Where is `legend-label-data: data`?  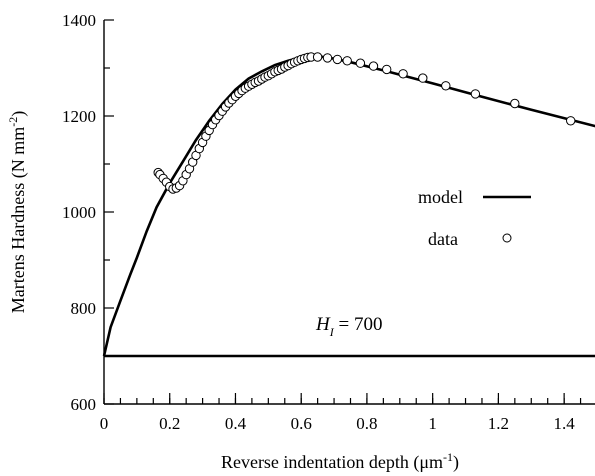
legend-label-data: data is located at coordinates (443, 239).